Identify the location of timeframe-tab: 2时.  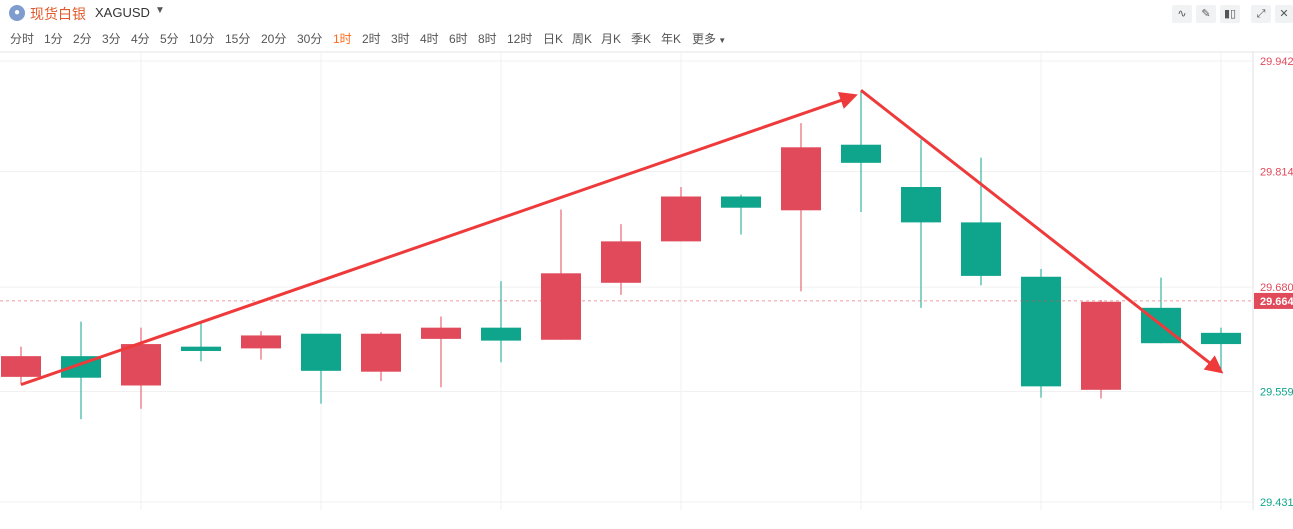
(371, 39).